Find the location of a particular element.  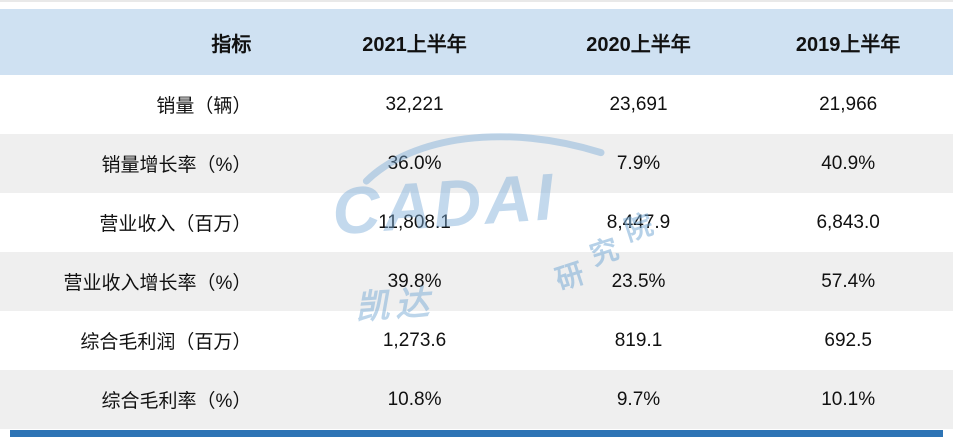

cell-value: 36.0% is located at coordinates (414, 163).